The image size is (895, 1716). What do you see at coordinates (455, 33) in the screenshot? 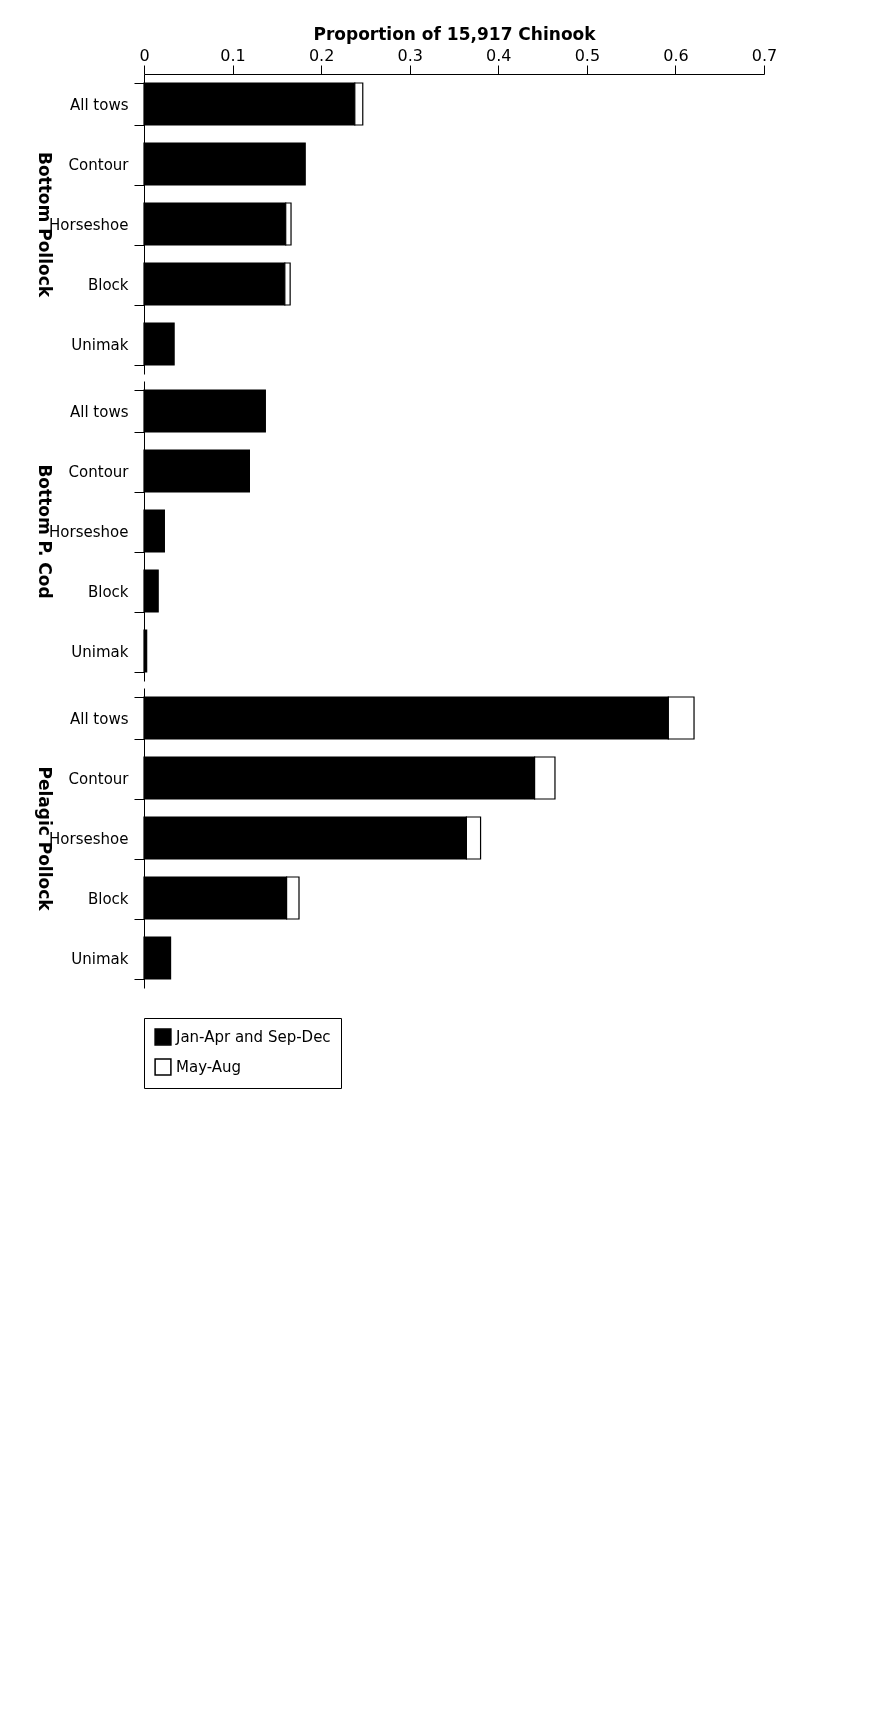
I see `x-axis-title: Proportion of 15,917 Chinook` at bounding box center [455, 33].